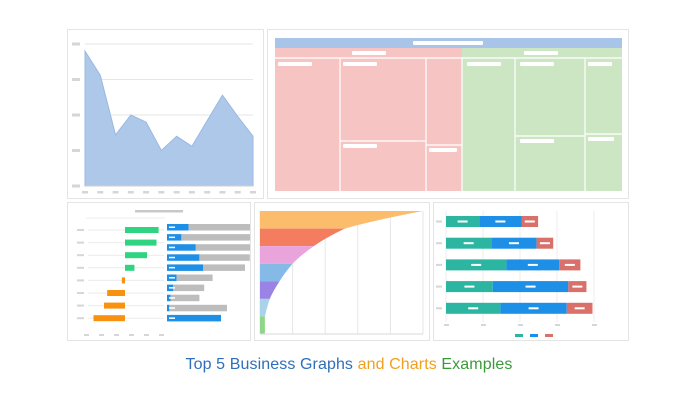 The image size is (698, 400). What do you see at coordinates (542, 119) in the screenshot?
I see `matrix-group-green` at bounding box center [542, 119].